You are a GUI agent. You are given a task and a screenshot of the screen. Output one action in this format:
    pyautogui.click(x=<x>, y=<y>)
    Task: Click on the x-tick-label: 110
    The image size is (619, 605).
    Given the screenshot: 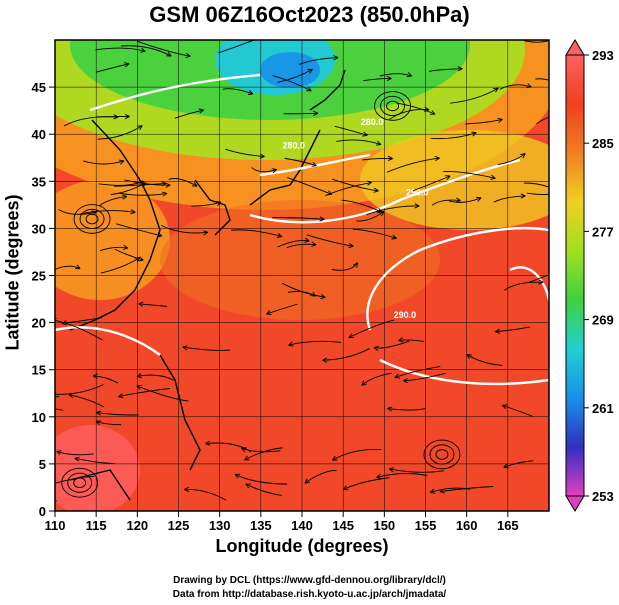 What is the action you would take?
    pyautogui.click(x=55, y=525)
    